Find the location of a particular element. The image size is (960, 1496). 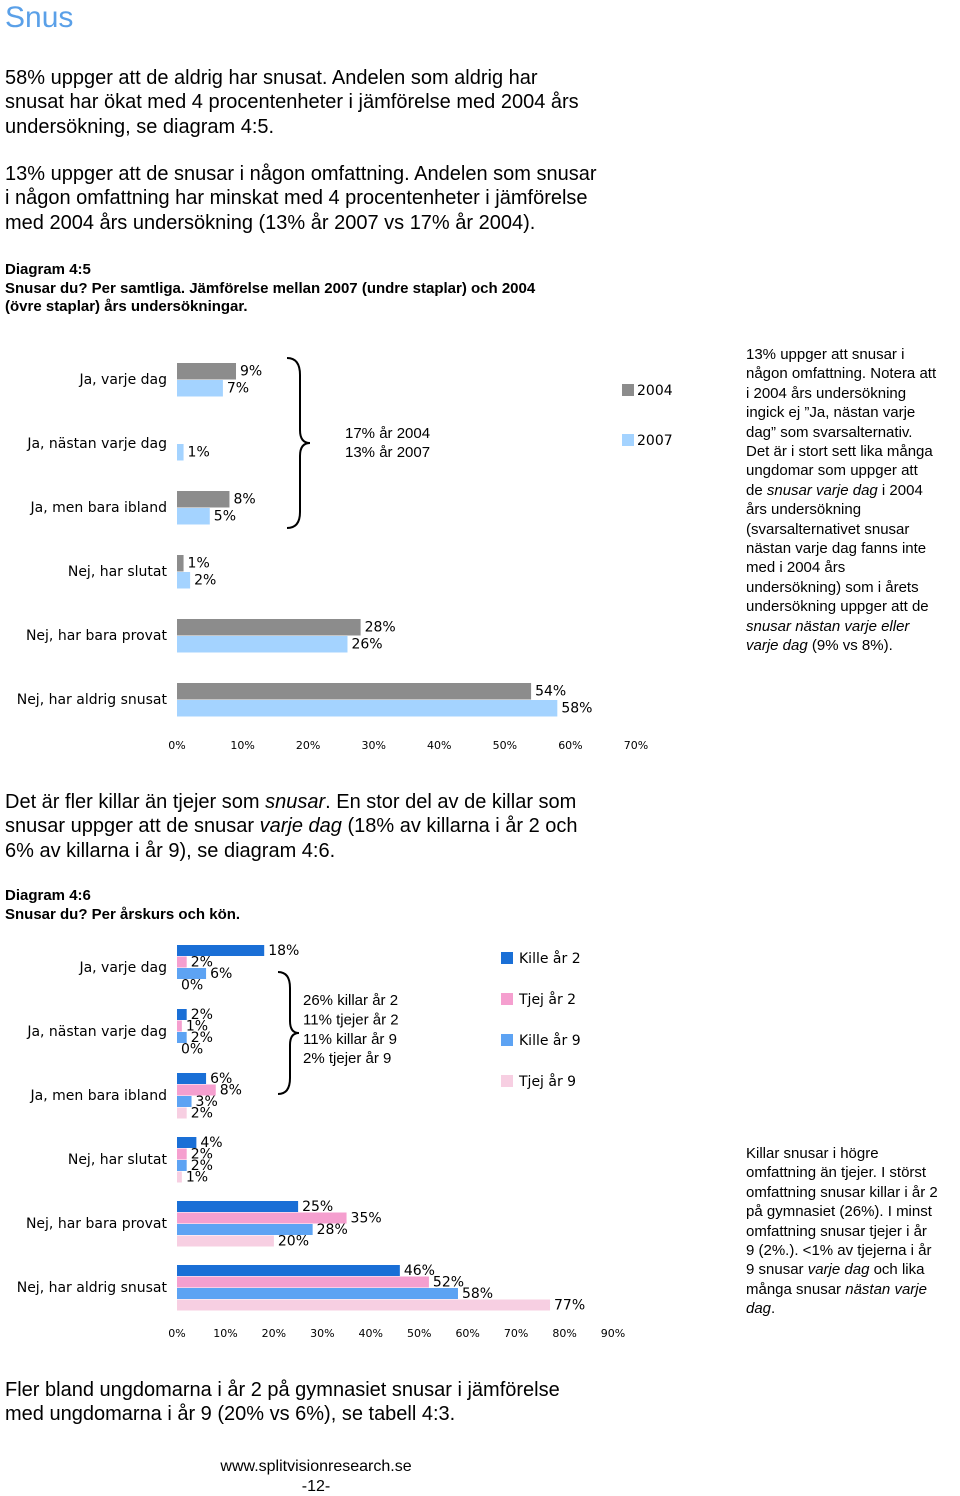

value-label: 46% is located at coordinates (419, 1271).